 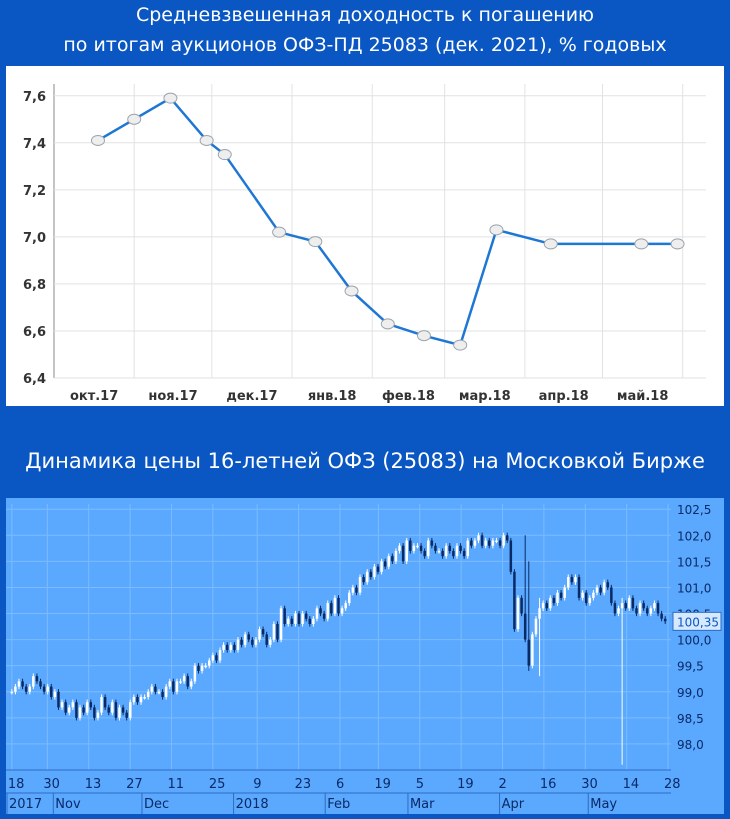 What do you see at coordinates (34, 97) in the screenshot?
I see `y-tick-label: 7,6` at bounding box center [34, 97].